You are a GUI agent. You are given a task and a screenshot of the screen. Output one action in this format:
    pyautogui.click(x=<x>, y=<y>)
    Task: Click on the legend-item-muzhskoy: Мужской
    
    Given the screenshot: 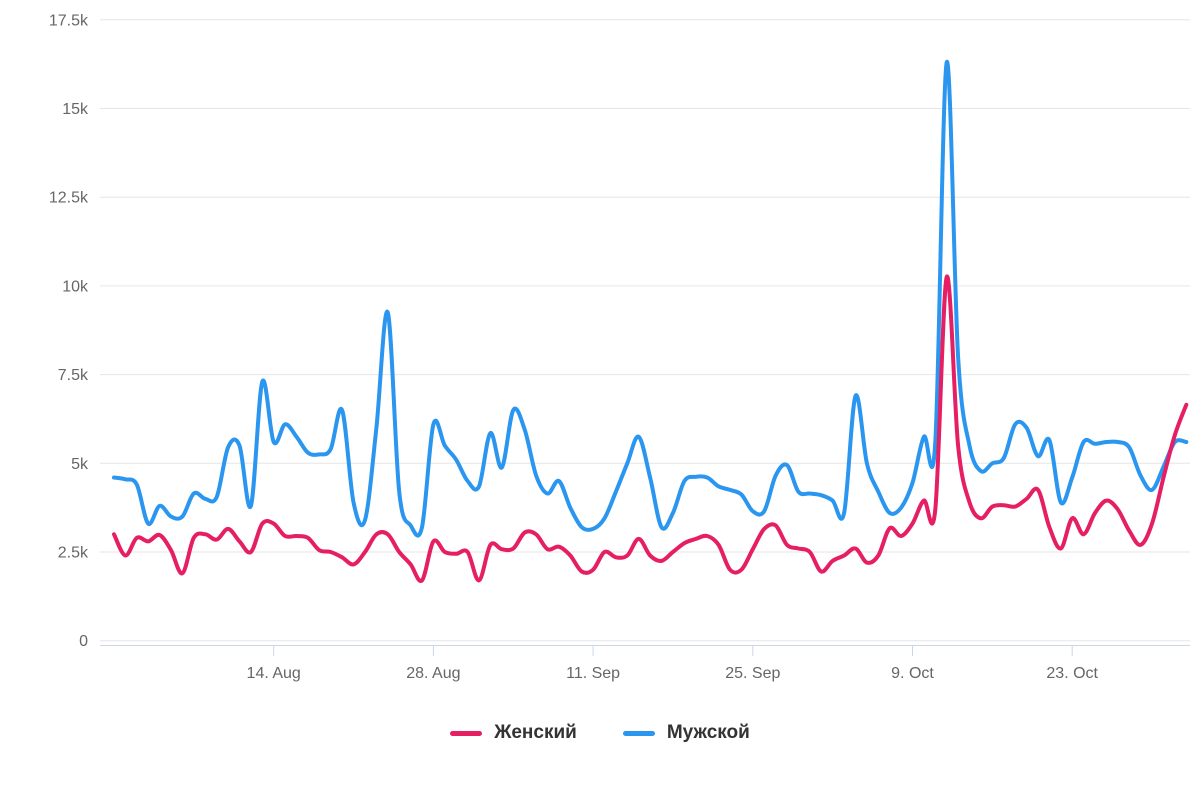 What is the action you would take?
    pyautogui.click(x=686, y=733)
    